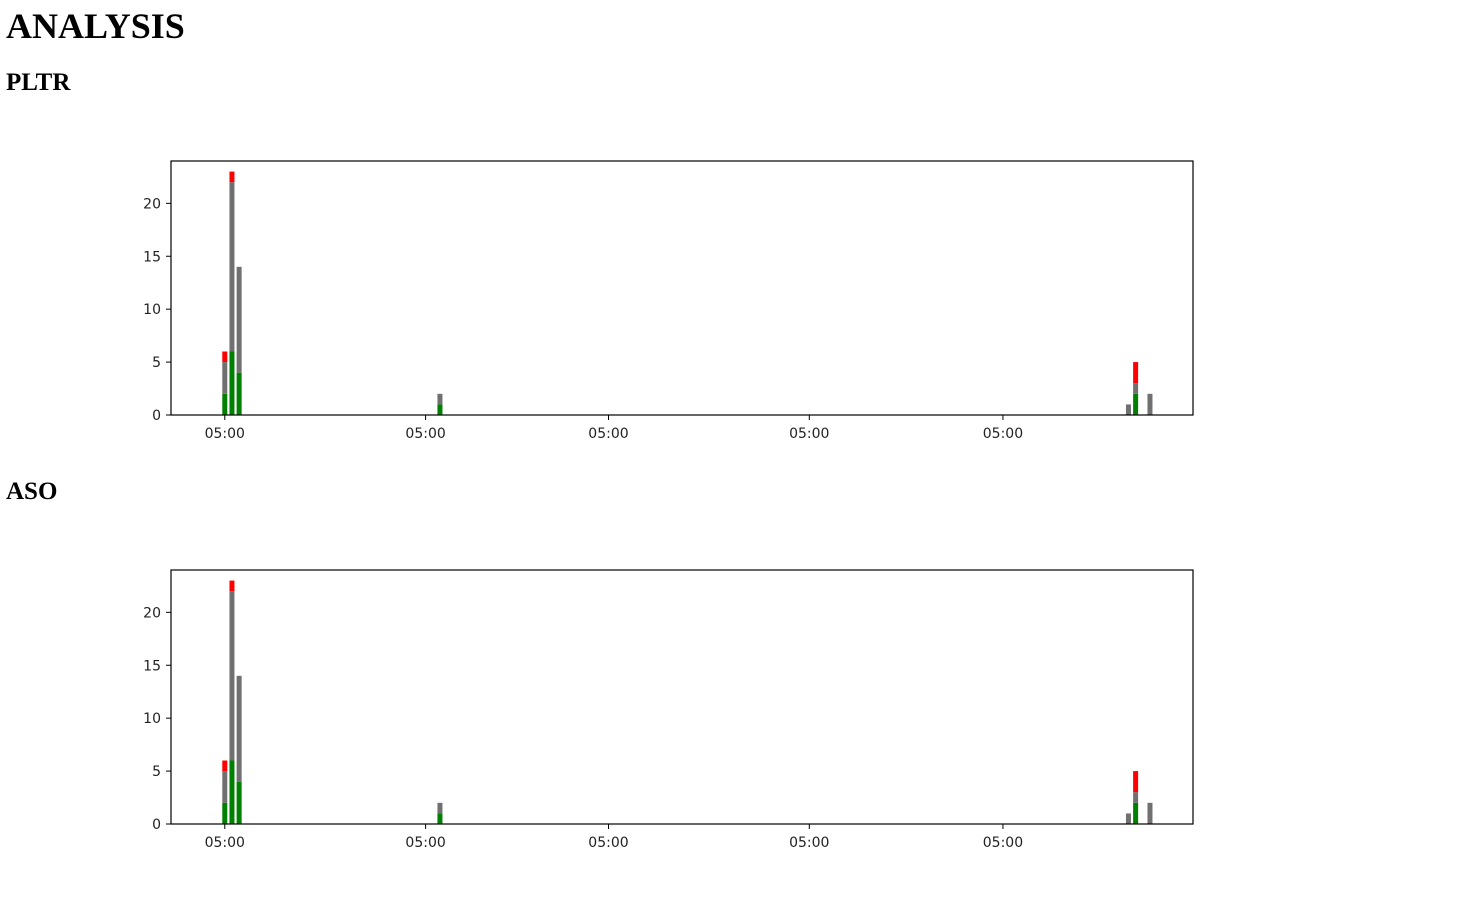  I want to click on chart-title-pltr: PLTR, so click(38, 82).